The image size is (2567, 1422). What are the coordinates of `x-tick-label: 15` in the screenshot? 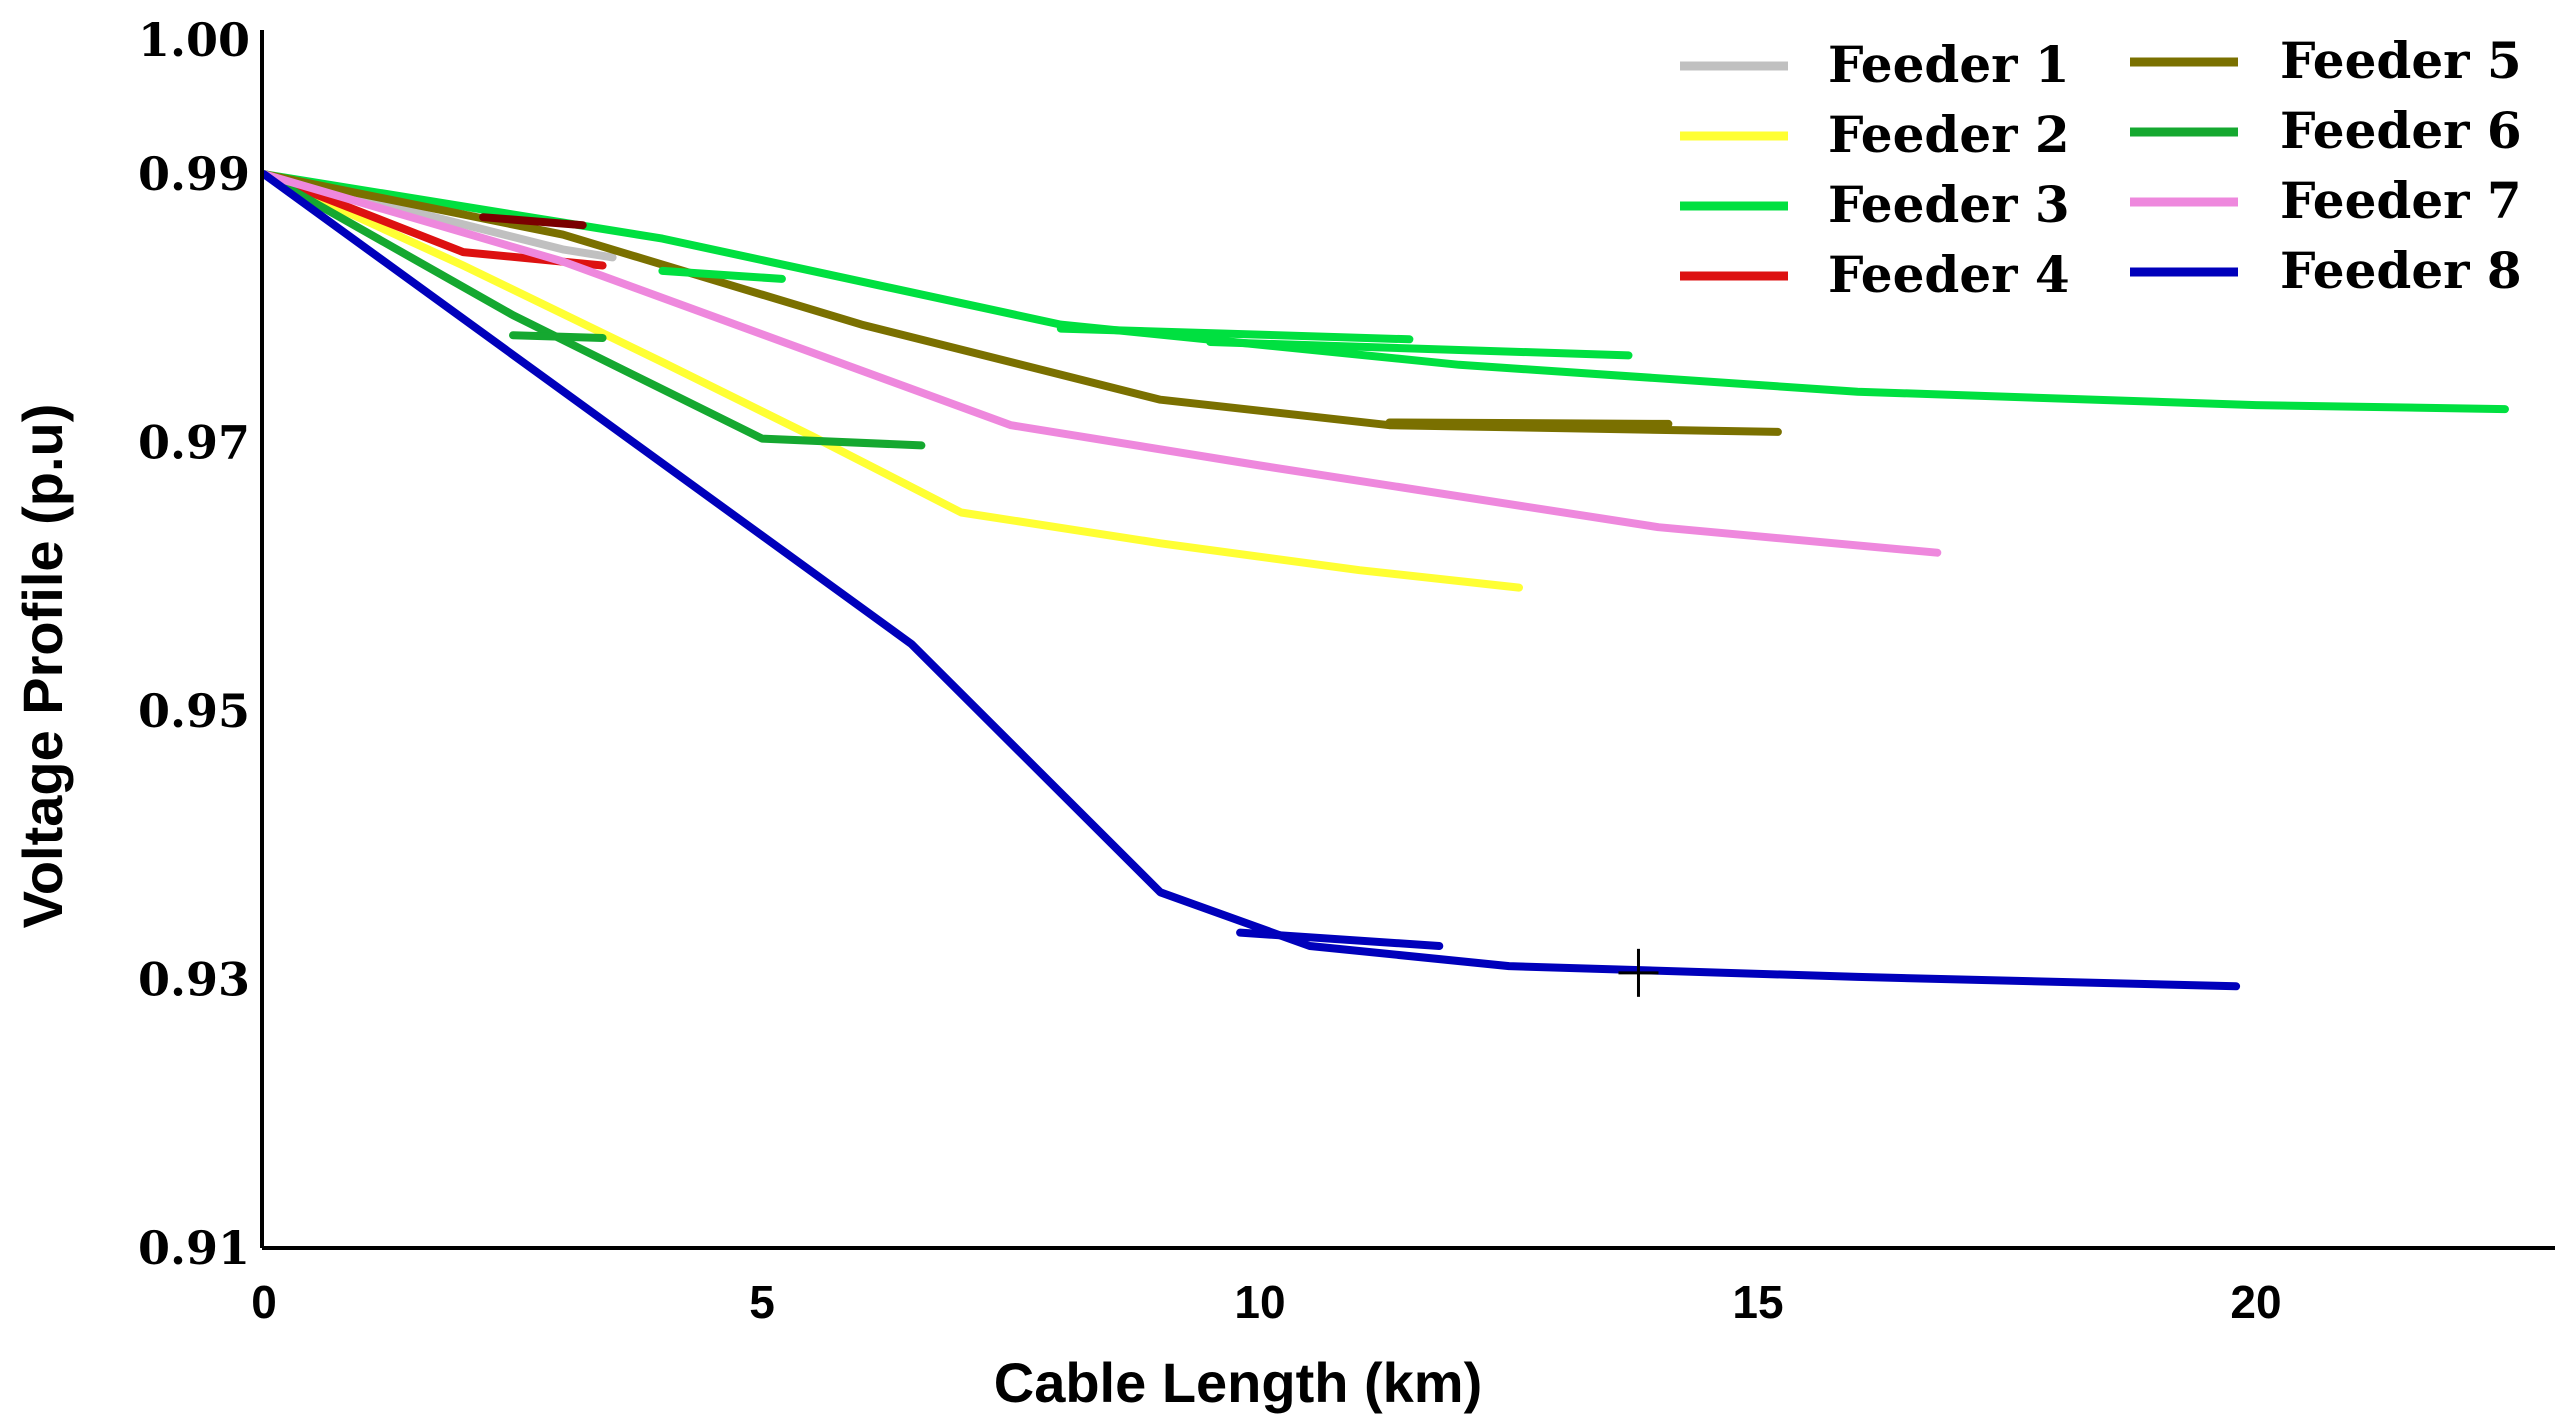 It's located at (1757, 1302).